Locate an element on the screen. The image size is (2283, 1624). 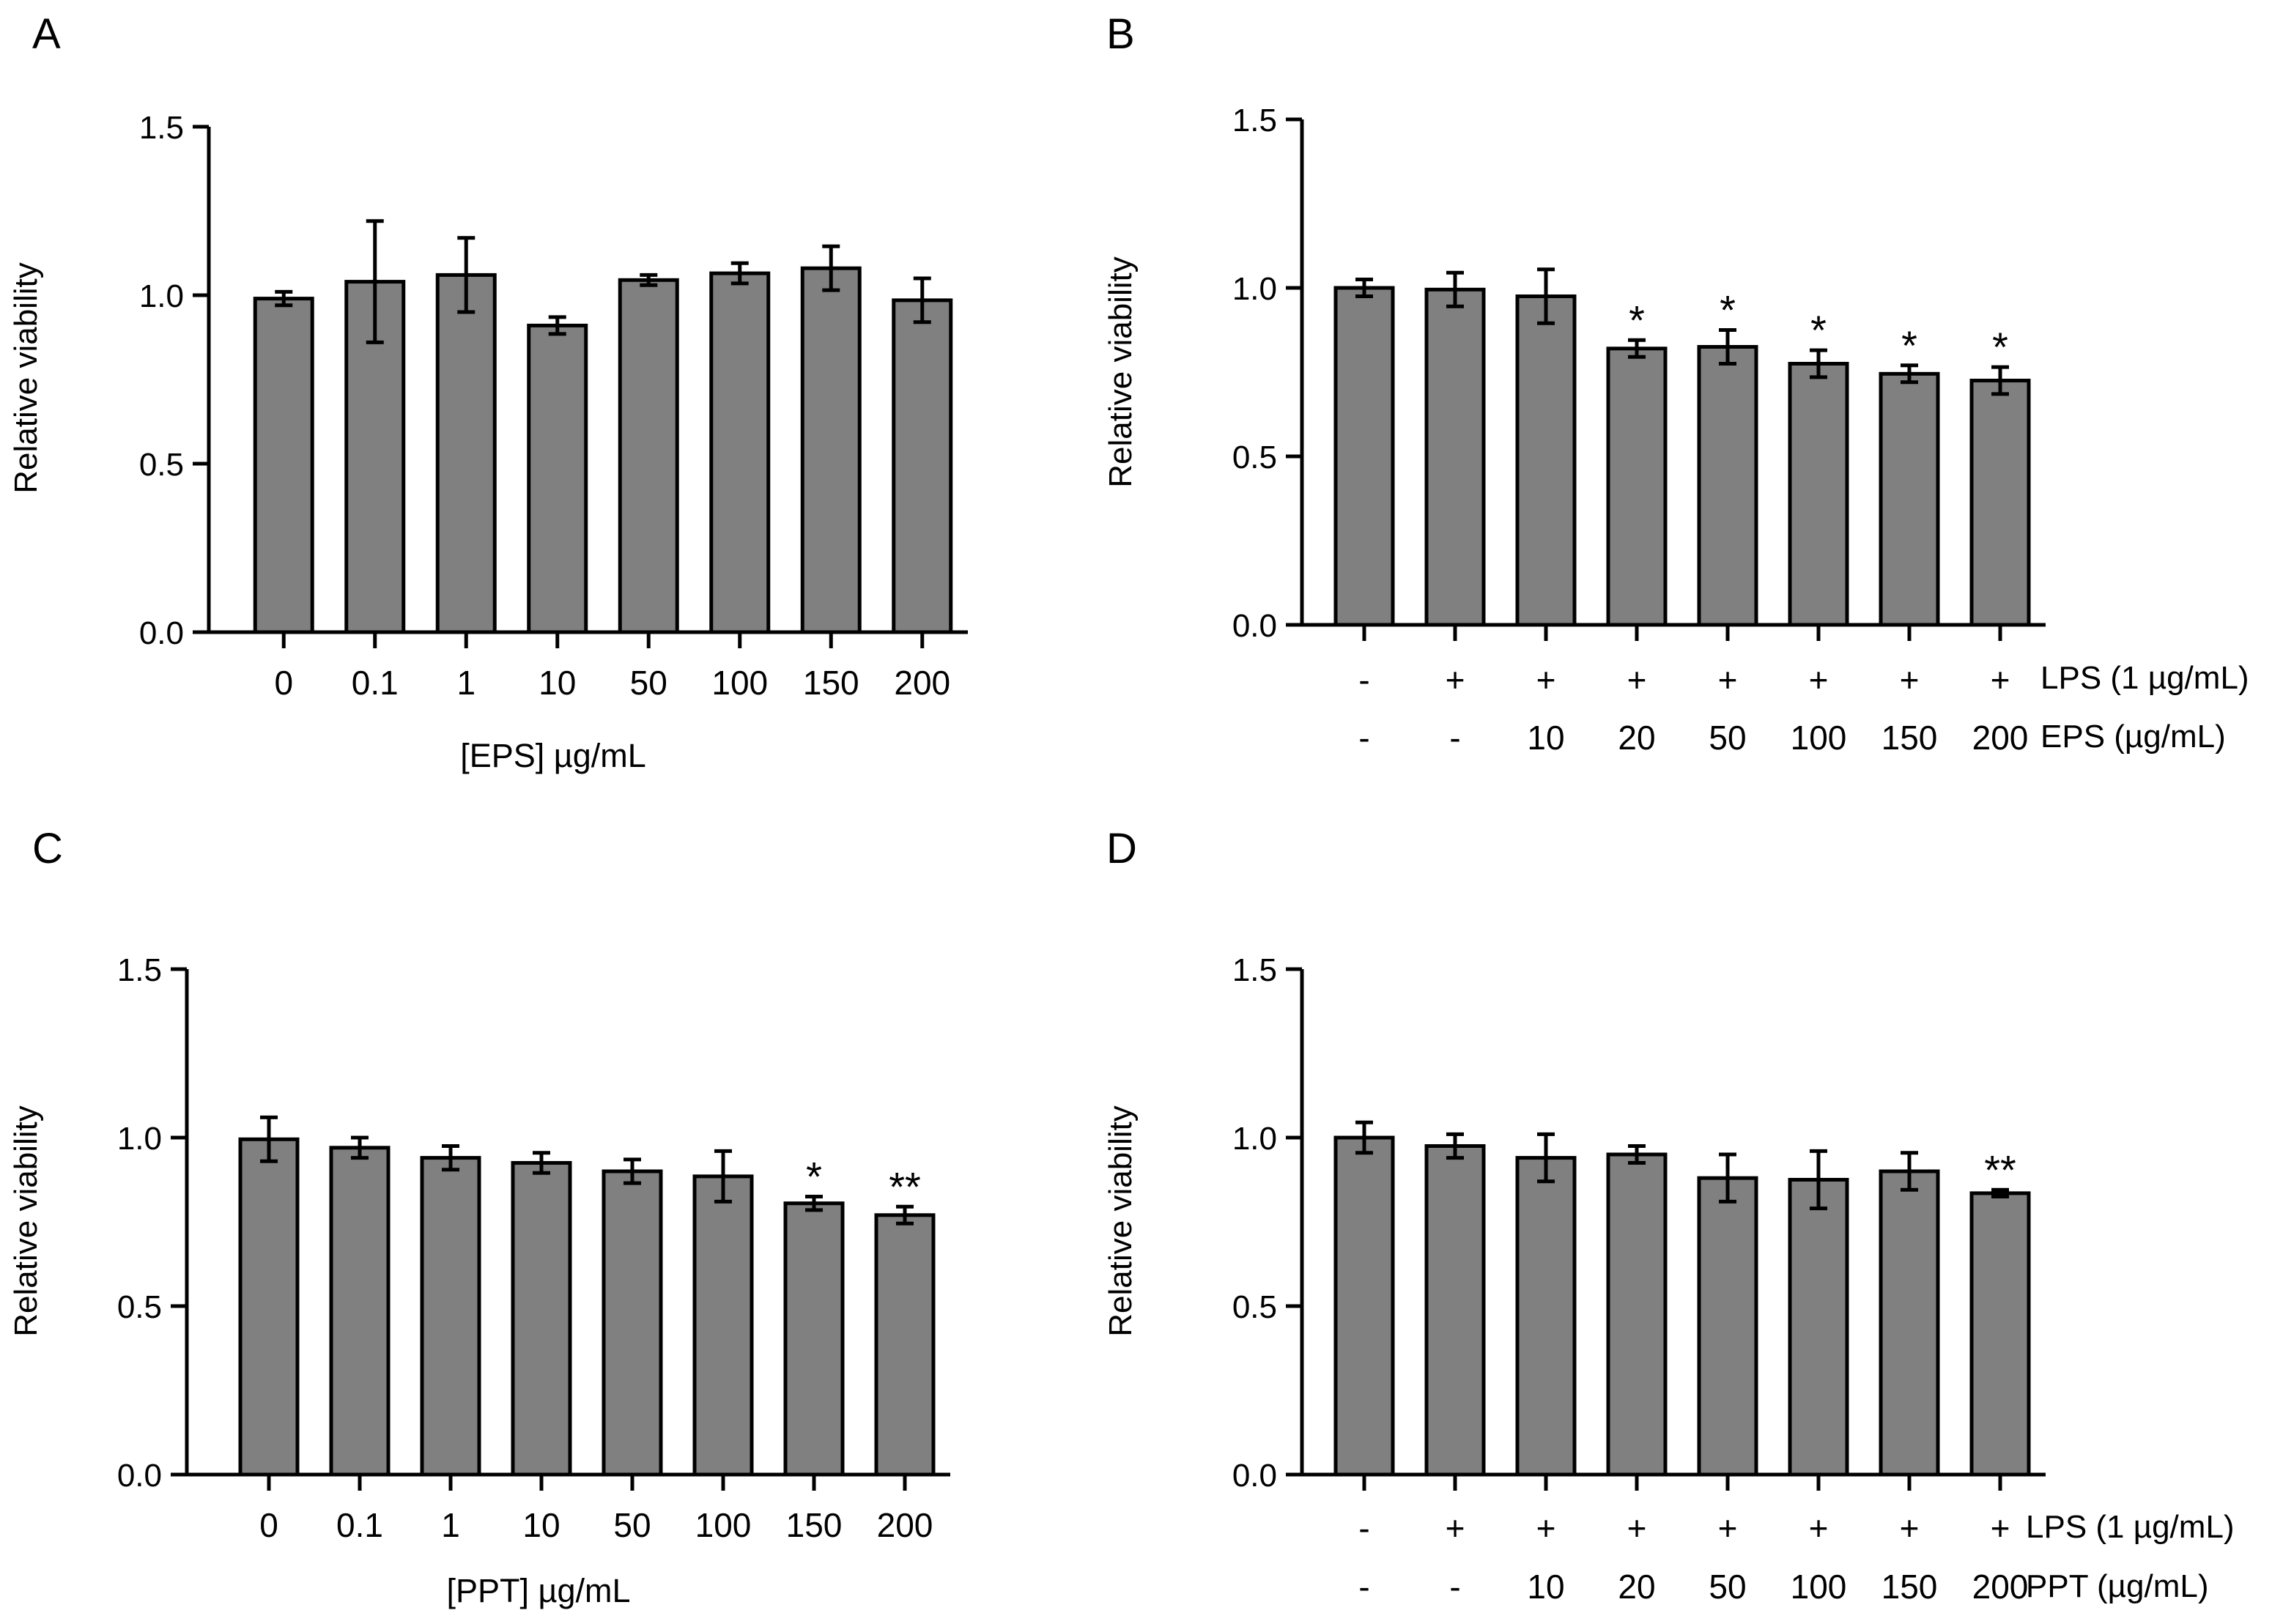
panel-b-row-1-value: - is located at coordinates (1454, 738).